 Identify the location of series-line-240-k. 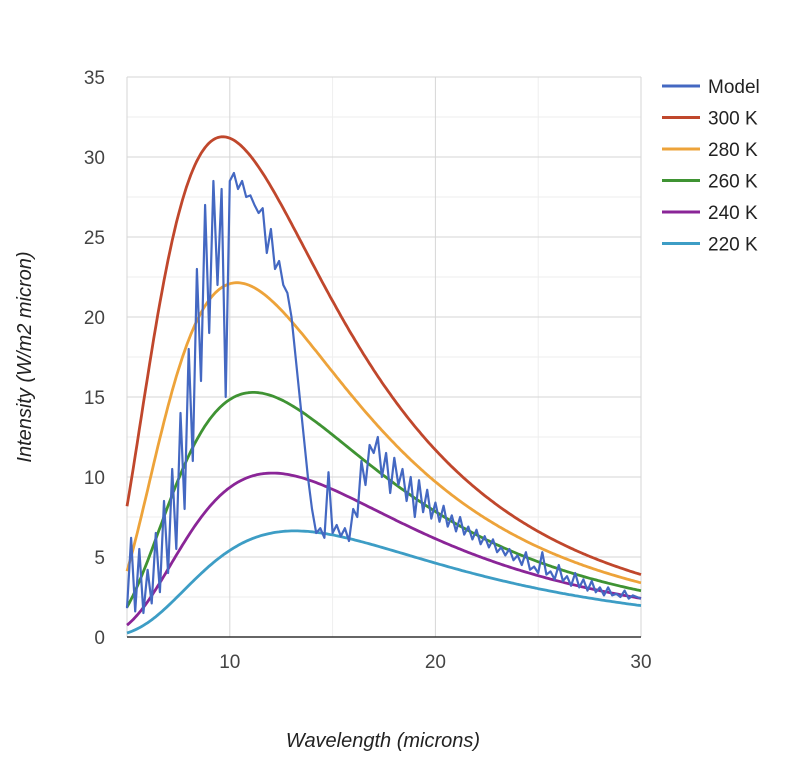
(384, 549).